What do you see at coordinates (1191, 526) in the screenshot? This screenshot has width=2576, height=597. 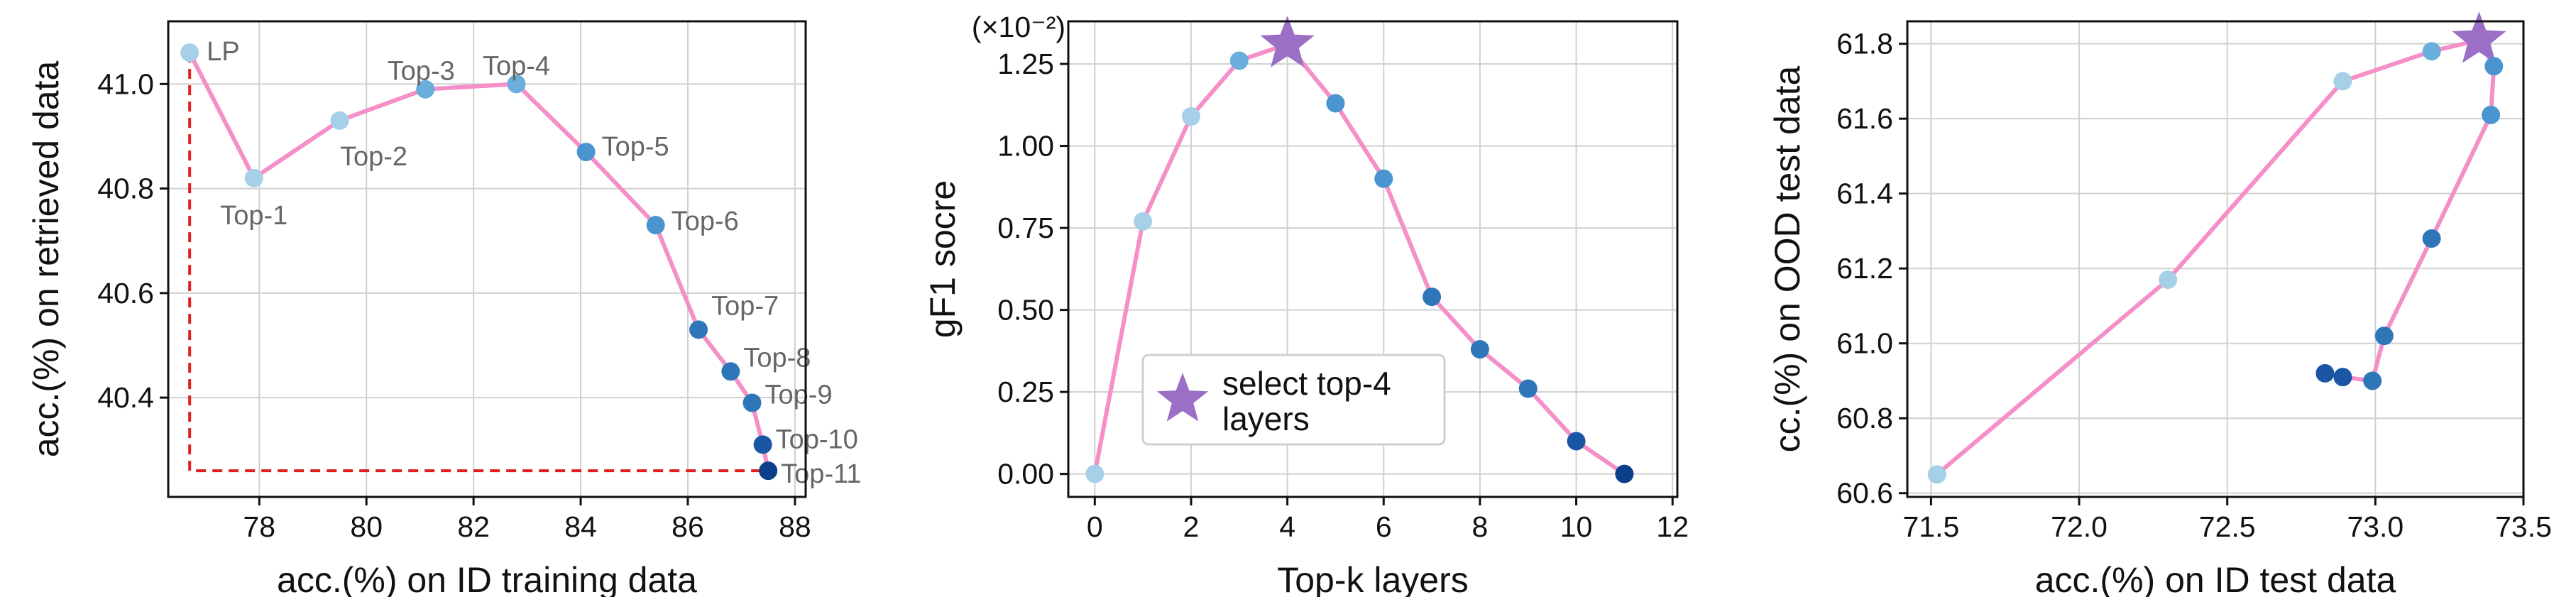 I see `x-tick-label: 2` at bounding box center [1191, 526].